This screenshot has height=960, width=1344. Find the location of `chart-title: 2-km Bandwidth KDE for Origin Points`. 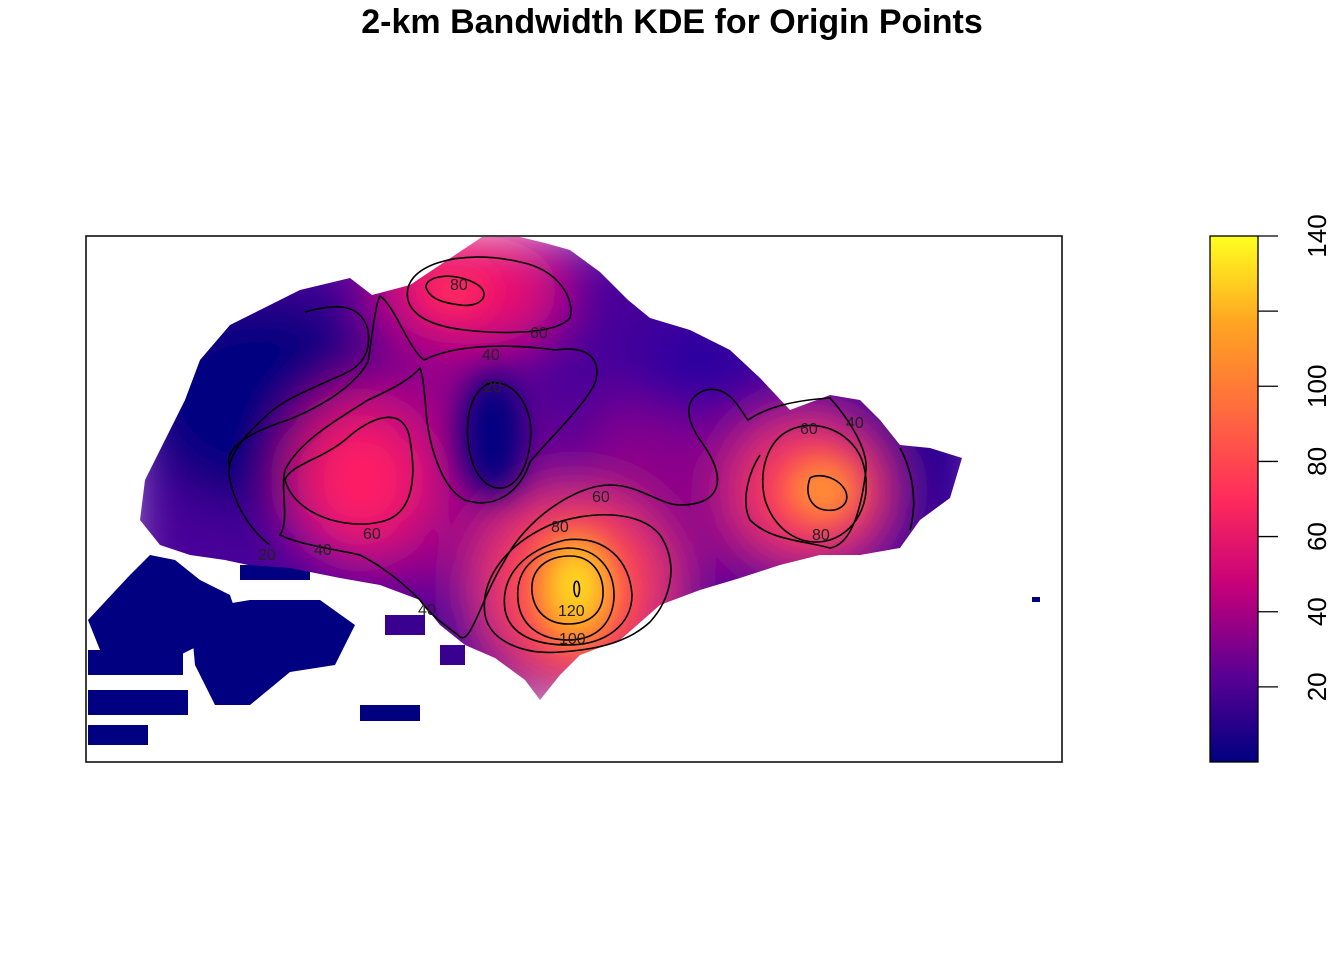

chart-title: 2-km Bandwidth KDE for Origin Points is located at coordinates (672, 22).